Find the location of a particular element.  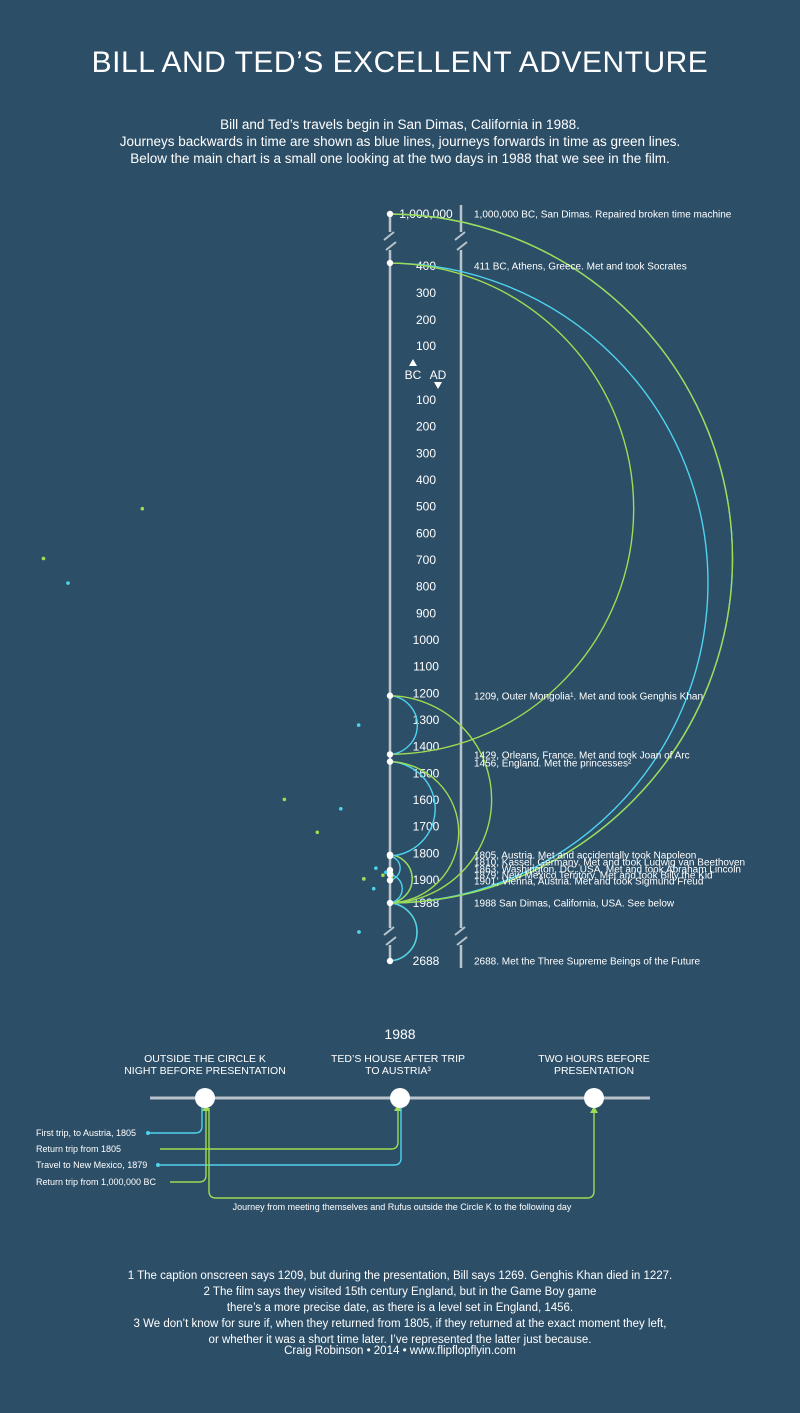

tick-label: 800 is located at coordinates (426, 587).